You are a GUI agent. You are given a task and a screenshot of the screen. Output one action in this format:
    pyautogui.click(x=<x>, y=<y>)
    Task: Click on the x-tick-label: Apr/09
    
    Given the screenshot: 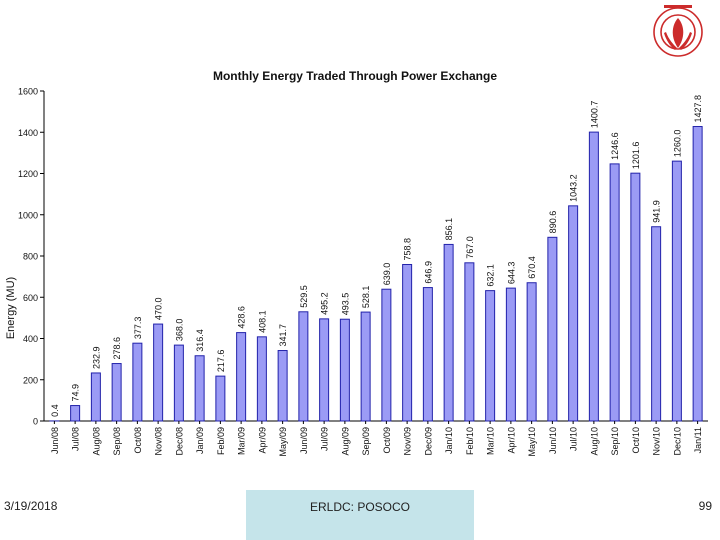 What is the action you would take?
    pyautogui.click(x=262, y=440)
    